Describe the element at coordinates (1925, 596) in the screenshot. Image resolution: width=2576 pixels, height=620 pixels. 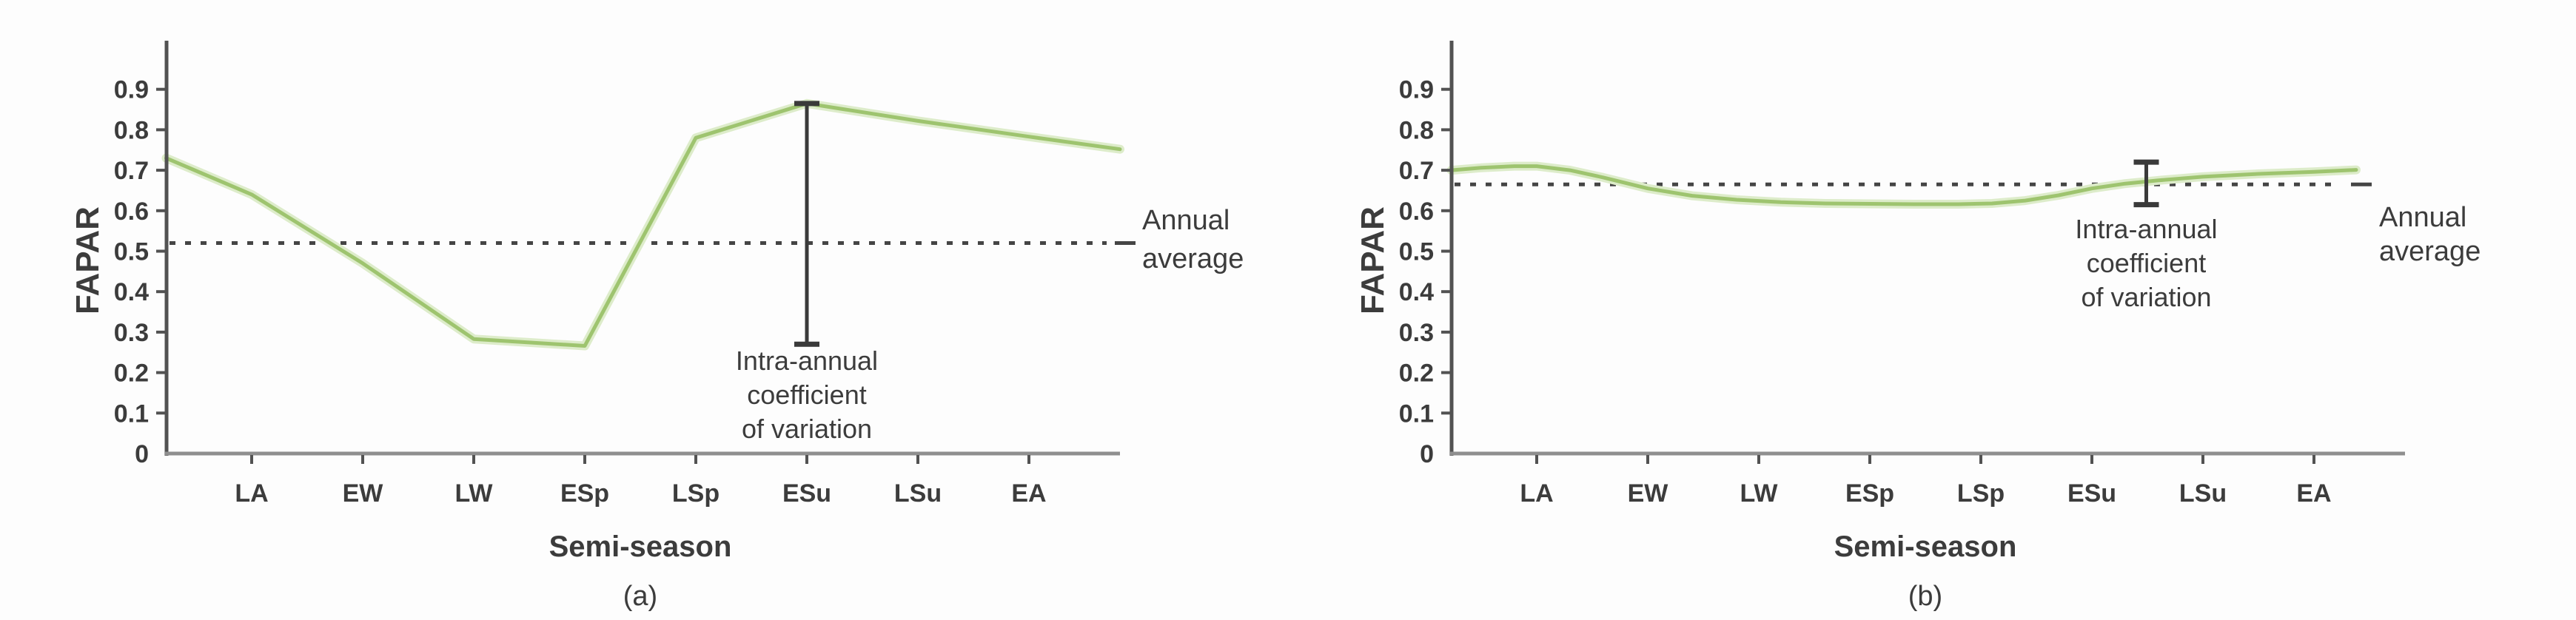
I see `panel-label: (b)` at that location.